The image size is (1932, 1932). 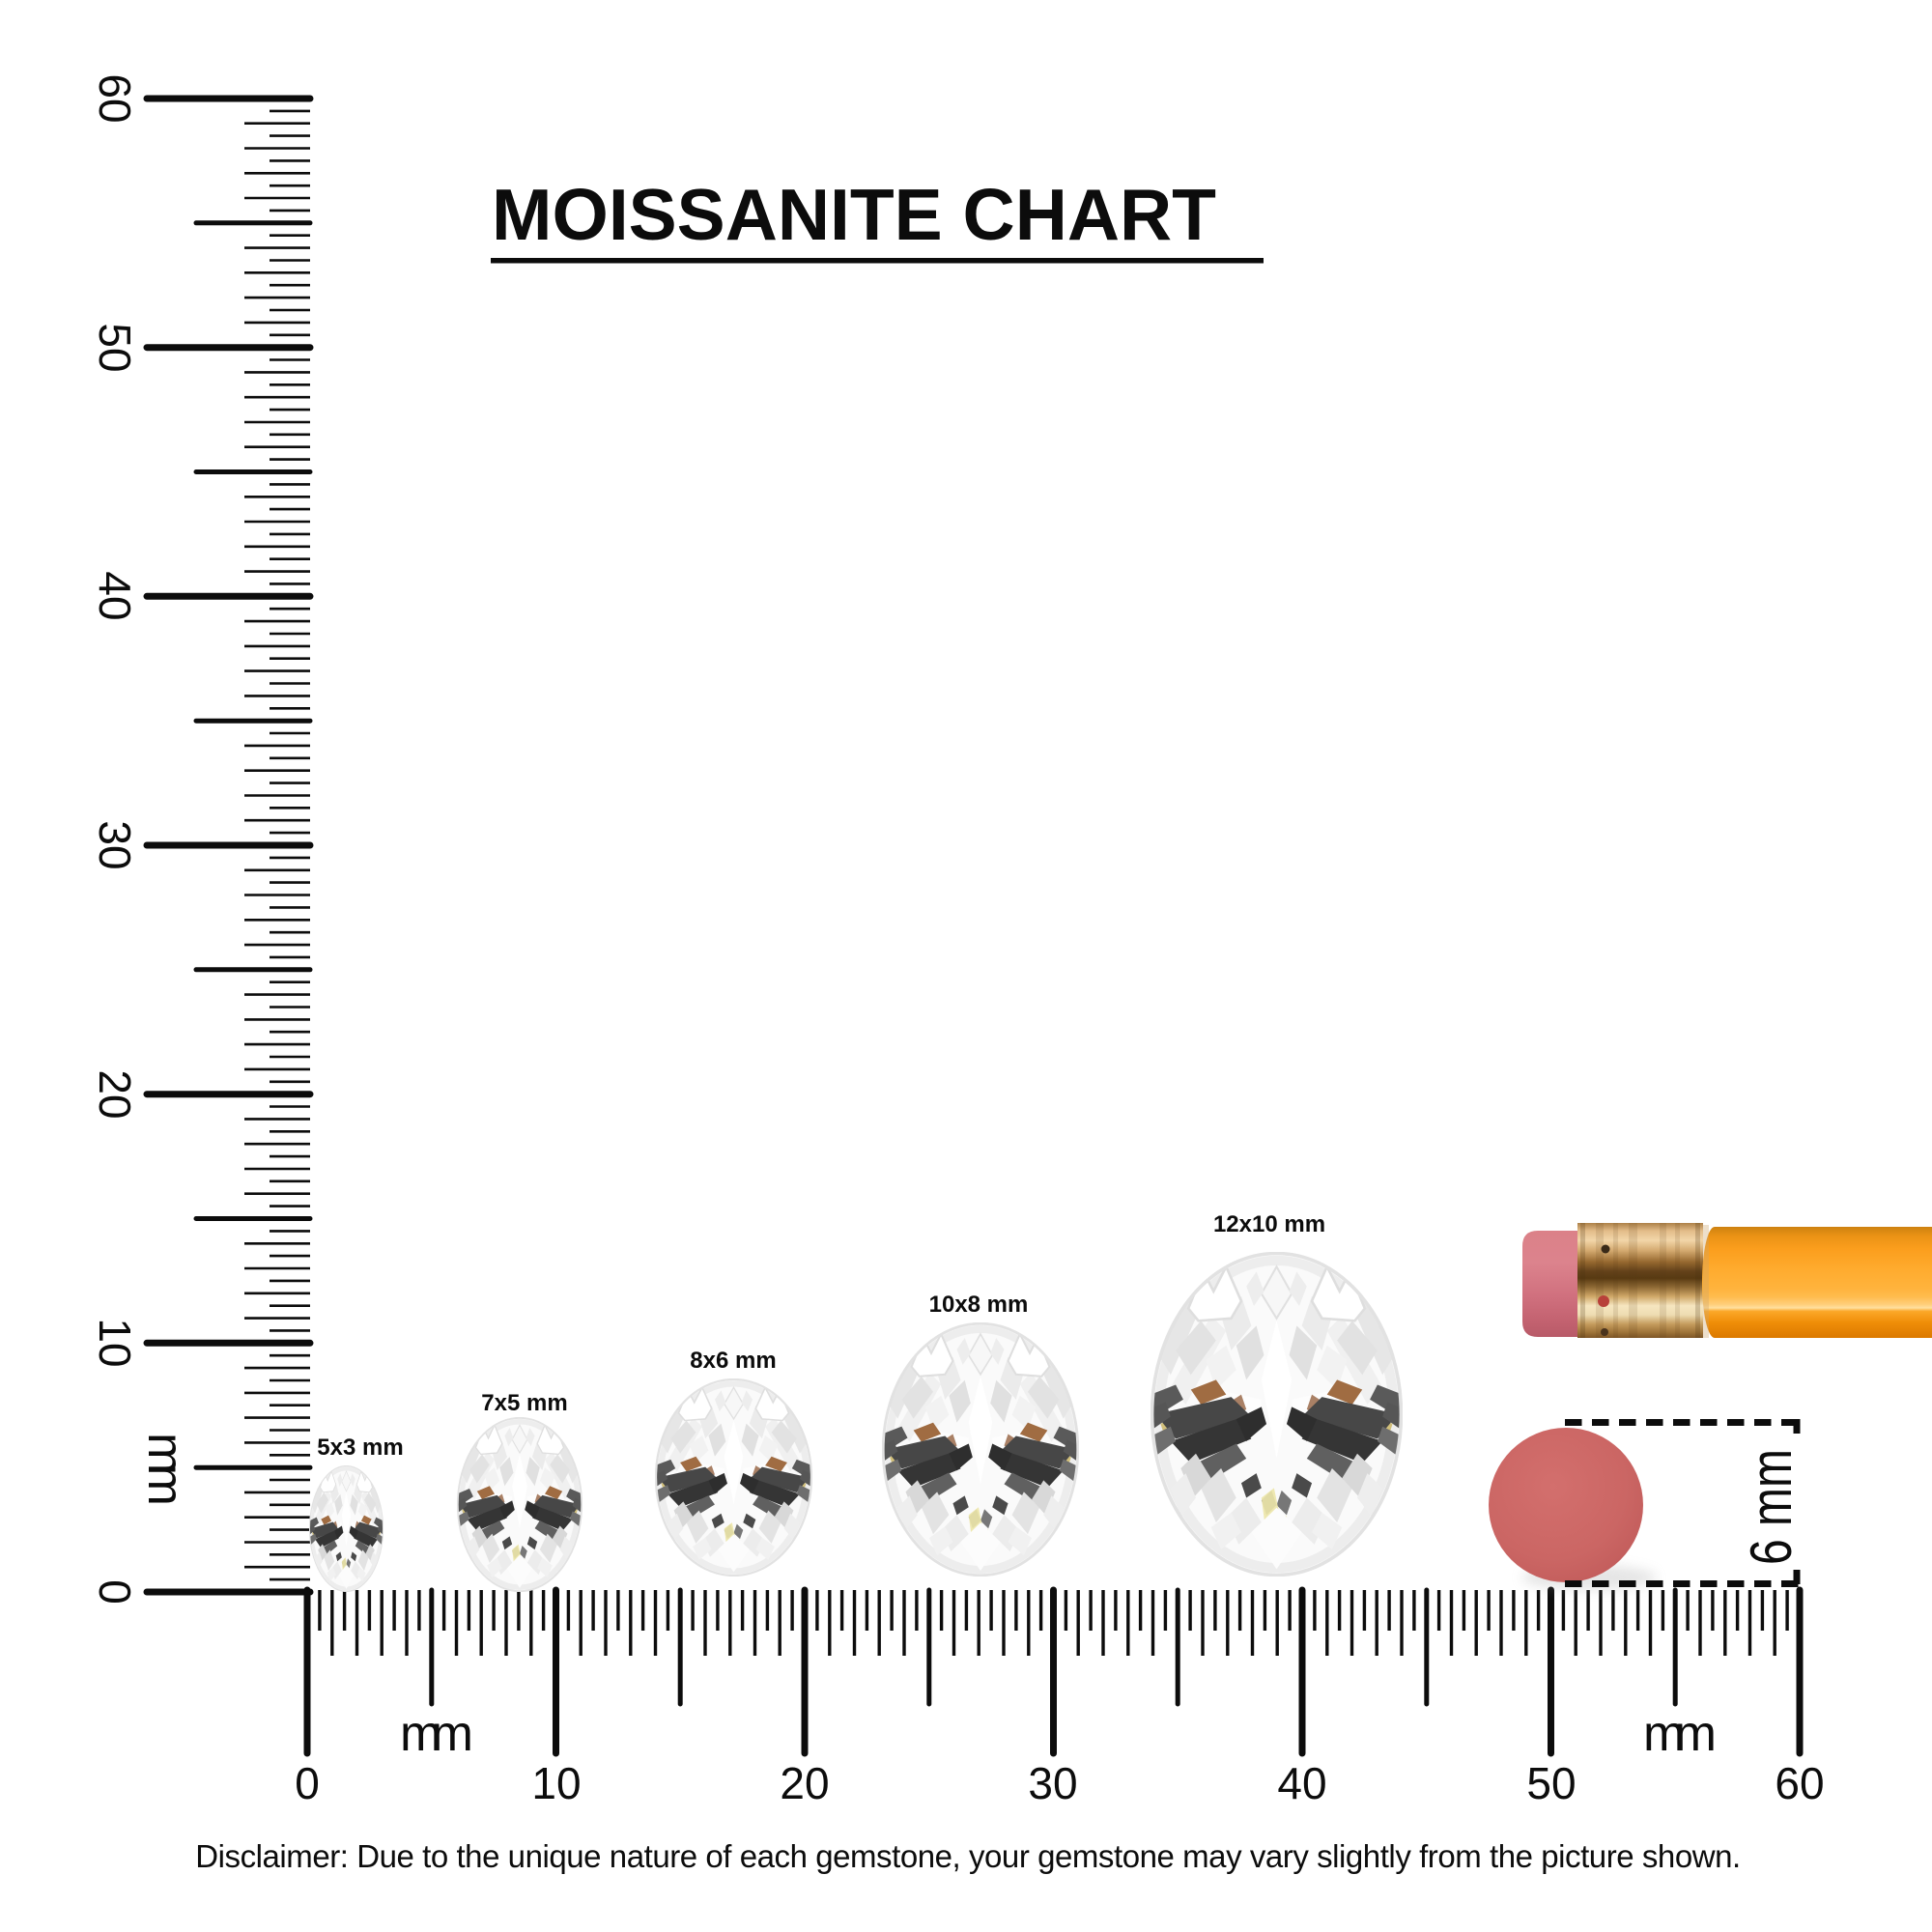 I want to click on svg-text: MOISSANITE CHART, so click(x=854, y=214).